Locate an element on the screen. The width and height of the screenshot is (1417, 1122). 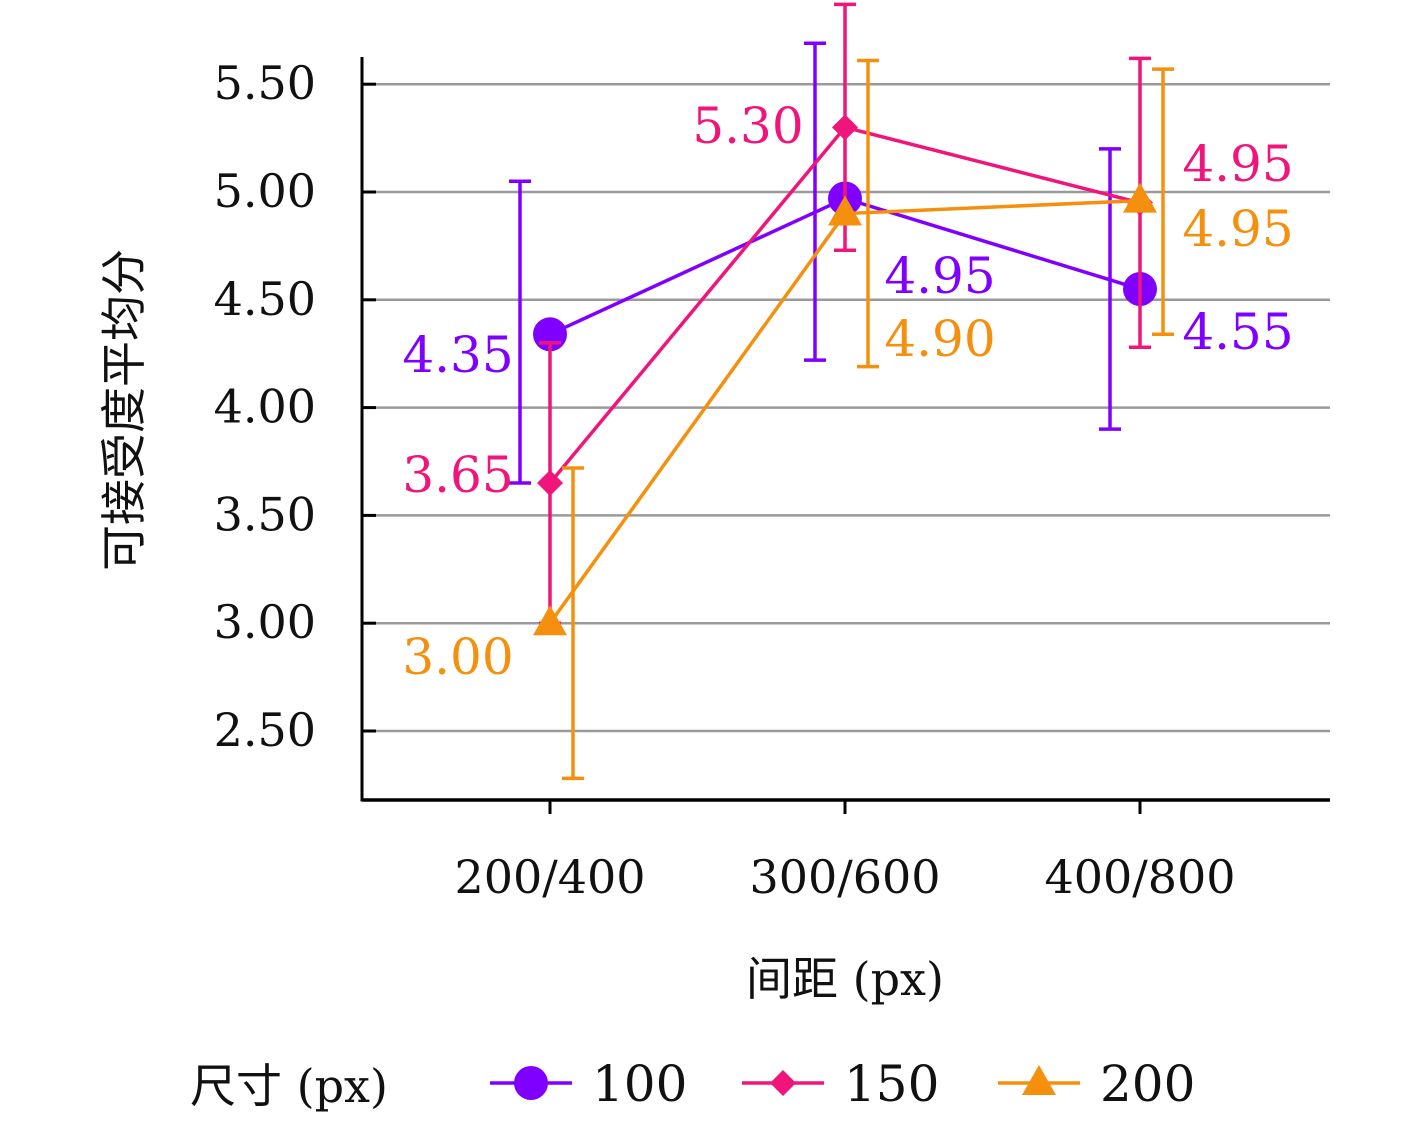
x-tick-label: 300/600 is located at coordinates (844, 877).